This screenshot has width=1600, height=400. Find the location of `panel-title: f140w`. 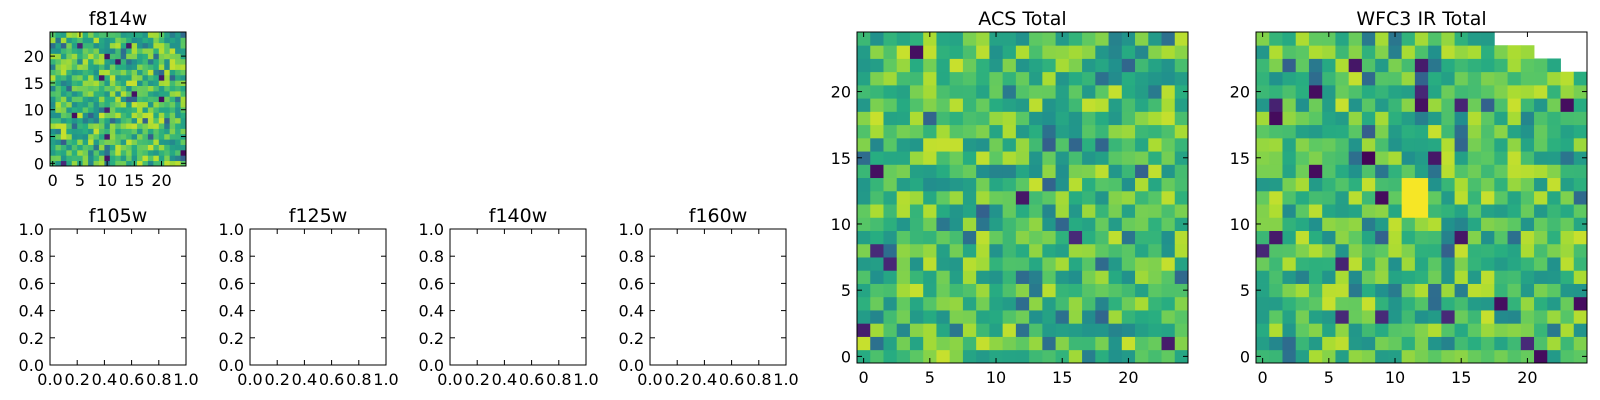

panel-title: f140w is located at coordinates (518, 216).